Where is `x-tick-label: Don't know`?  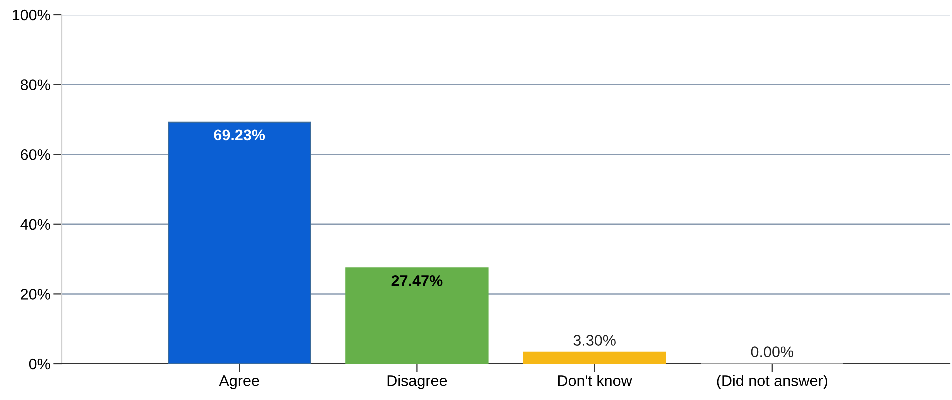 x-tick-label: Don't know is located at coordinates (595, 380).